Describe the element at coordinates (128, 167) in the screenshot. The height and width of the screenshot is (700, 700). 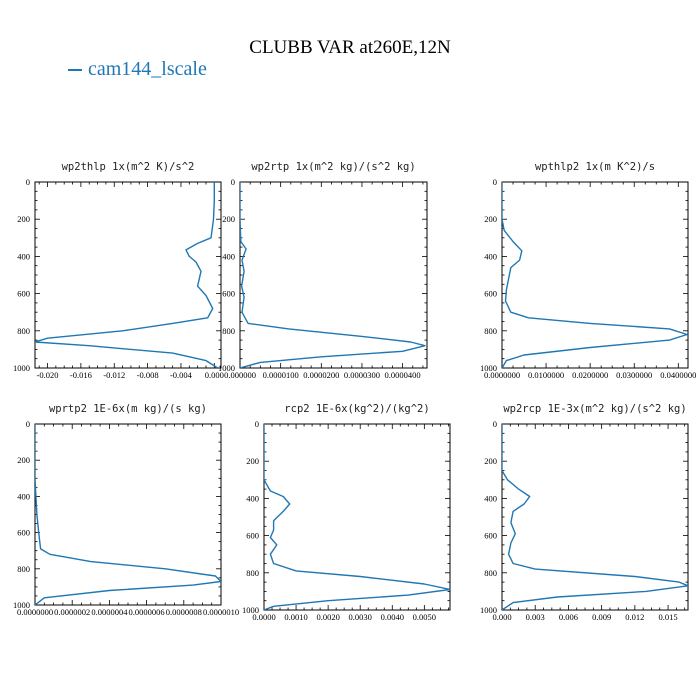
I see `panel-title: wp2thlp 1x(m^2 K)/s^2` at that location.